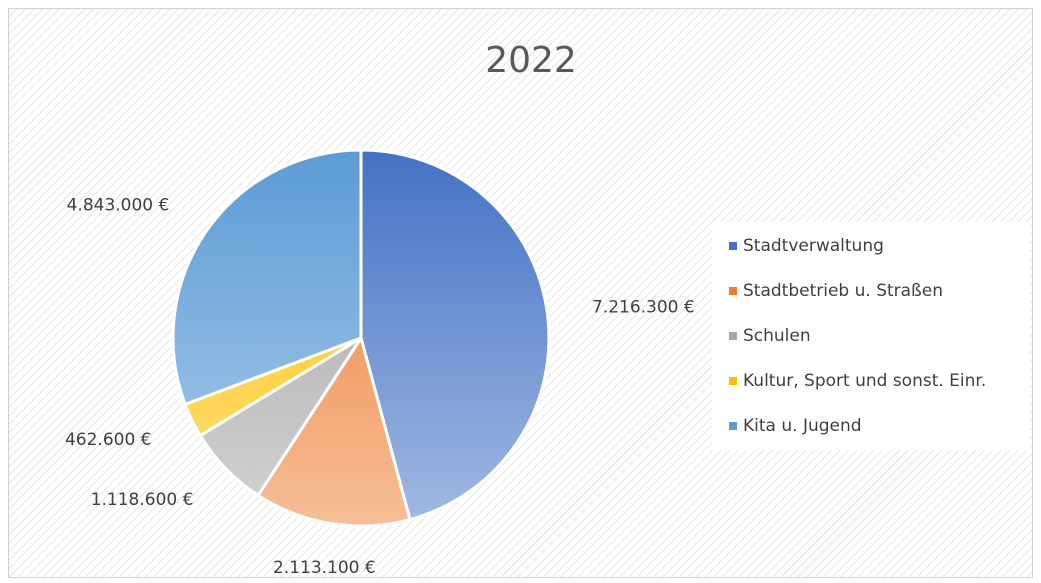 This screenshot has width=1041, height=583. I want to click on legend-label: Schulen, so click(777, 336).